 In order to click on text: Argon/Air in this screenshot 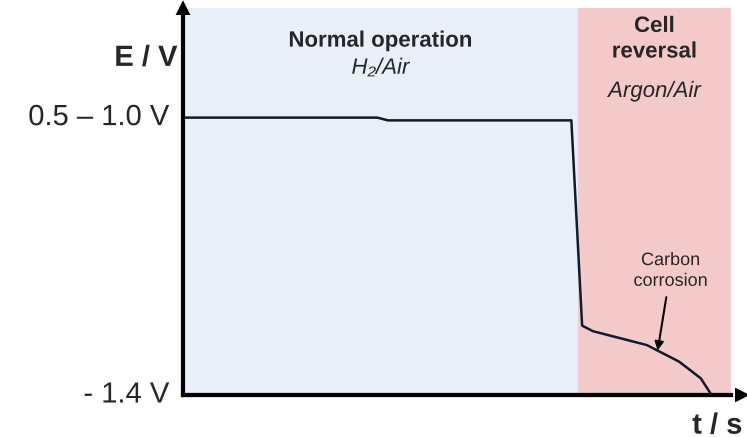, I will do `click(654, 91)`.